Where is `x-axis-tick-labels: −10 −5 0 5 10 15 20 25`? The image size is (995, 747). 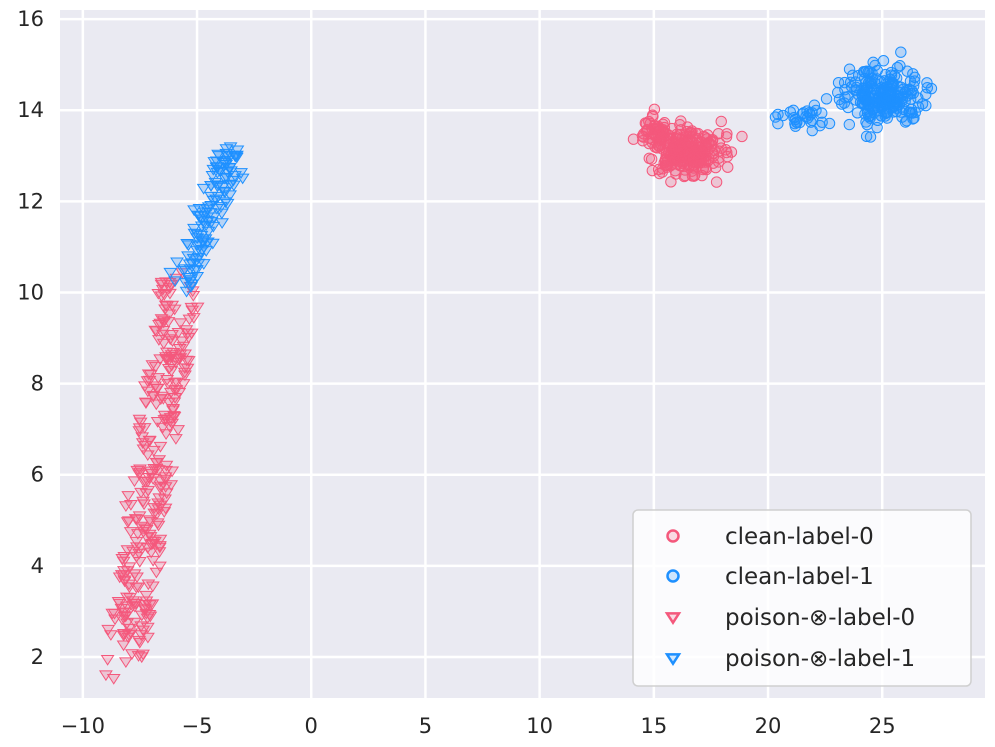
x-axis-tick-labels: −10 −5 0 5 10 15 20 25 is located at coordinates (478, 726).